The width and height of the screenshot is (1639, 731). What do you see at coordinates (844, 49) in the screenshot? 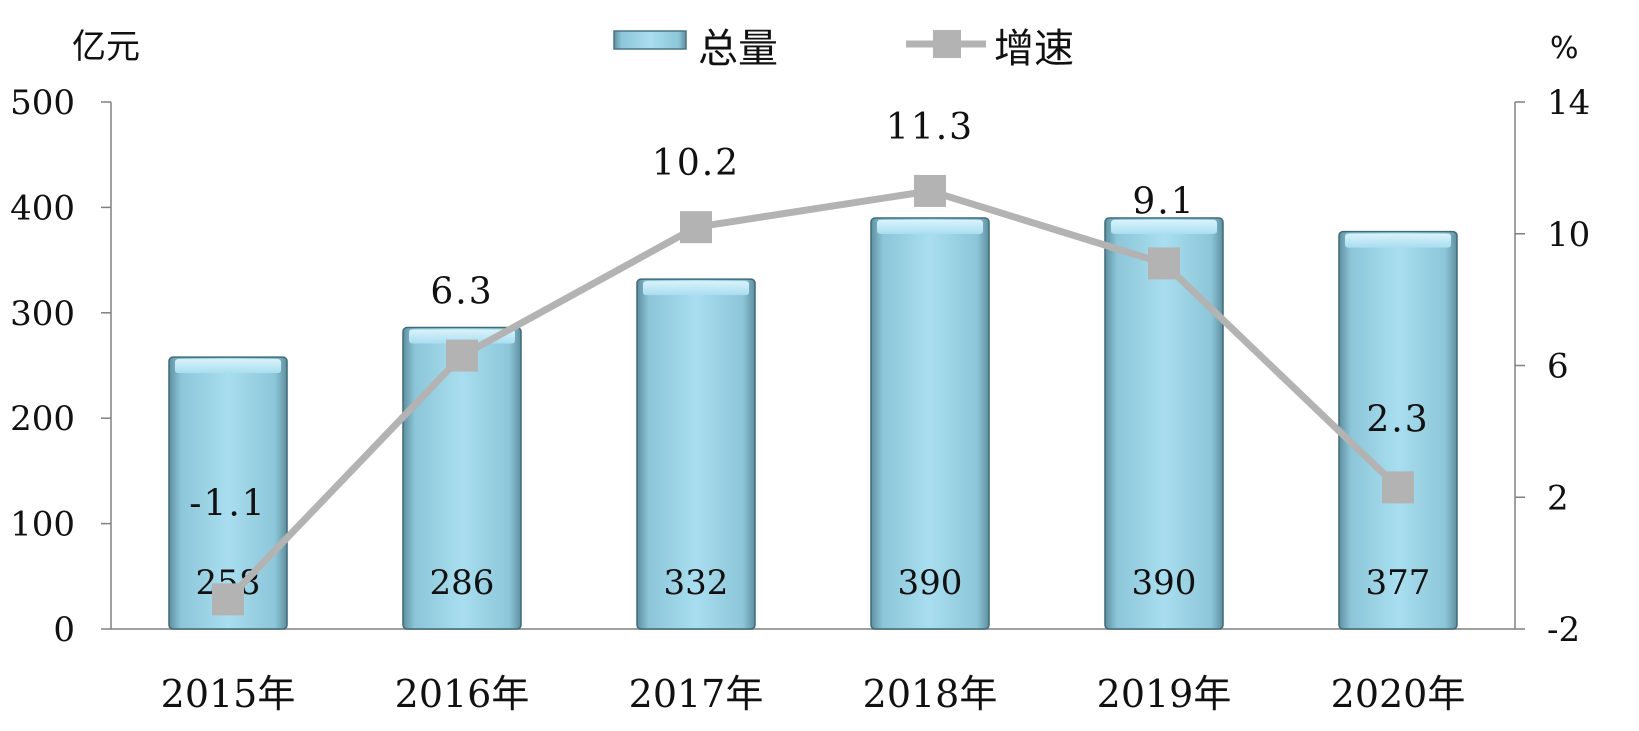
I see `legend: 总量 增速` at bounding box center [844, 49].